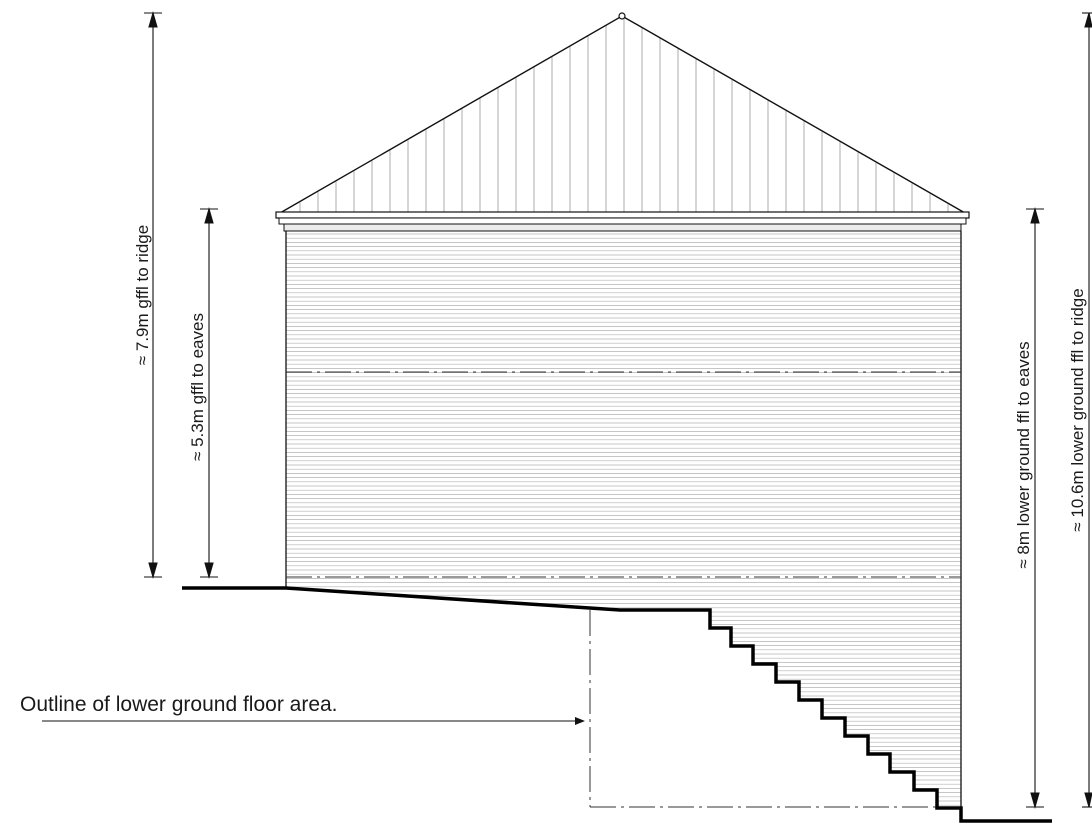  Describe the element at coordinates (622, 221) in the screenshot. I see `eaves-gutter` at that location.